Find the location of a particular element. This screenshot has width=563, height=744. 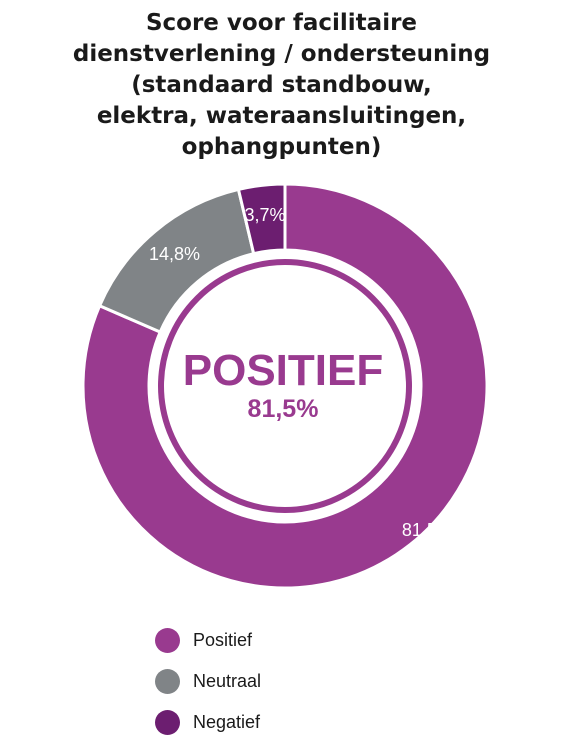

chart-title-line: elektra, wateraansluitingen, is located at coordinates (281, 116).